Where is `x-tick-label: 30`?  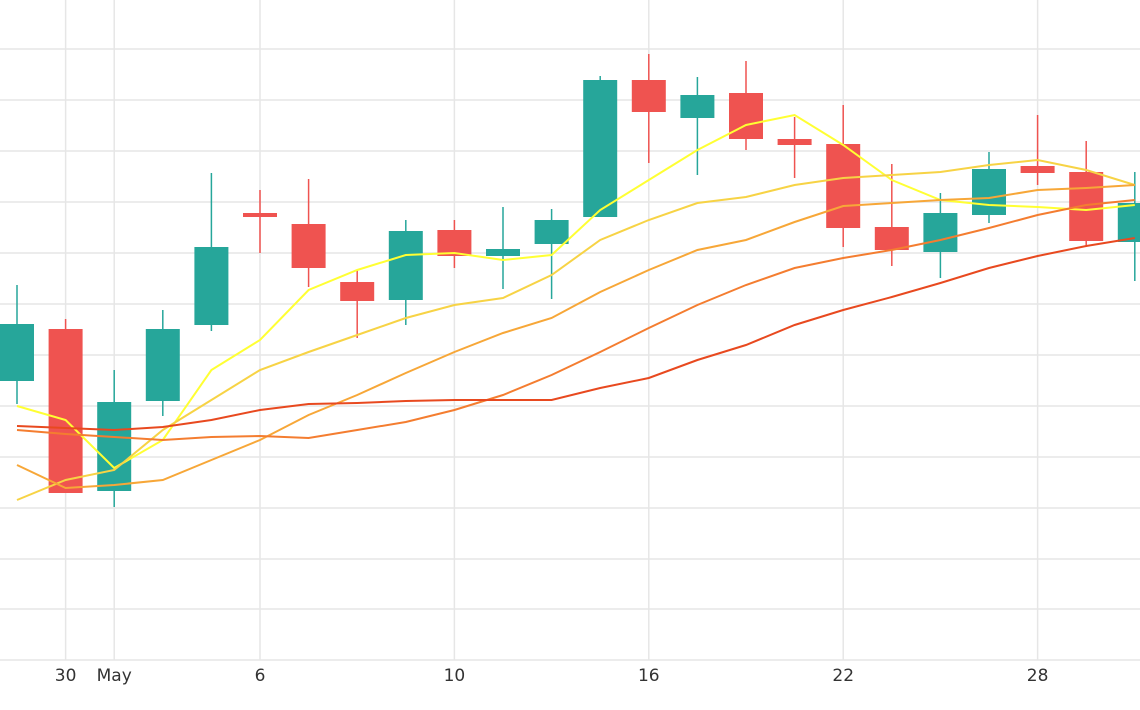 x-tick-label: 30 is located at coordinates (66, 676).